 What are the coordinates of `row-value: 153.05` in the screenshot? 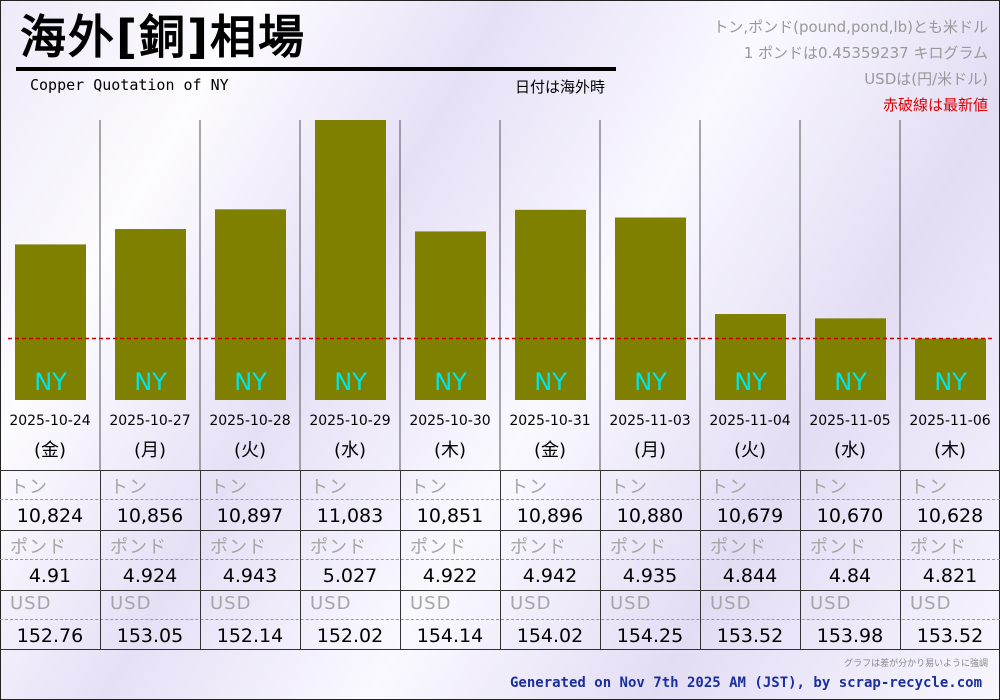 It's located at (150, 636).